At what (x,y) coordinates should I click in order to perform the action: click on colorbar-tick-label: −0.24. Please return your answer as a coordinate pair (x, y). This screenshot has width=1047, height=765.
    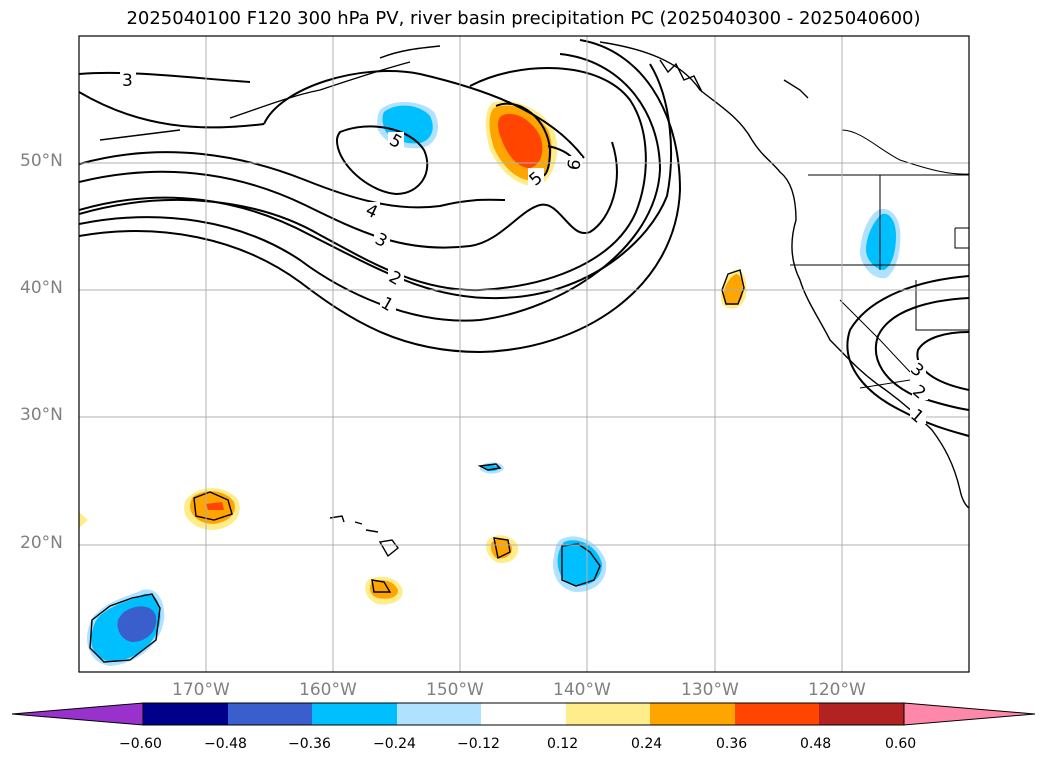
    Looking at the image, I should click on (394, 744).